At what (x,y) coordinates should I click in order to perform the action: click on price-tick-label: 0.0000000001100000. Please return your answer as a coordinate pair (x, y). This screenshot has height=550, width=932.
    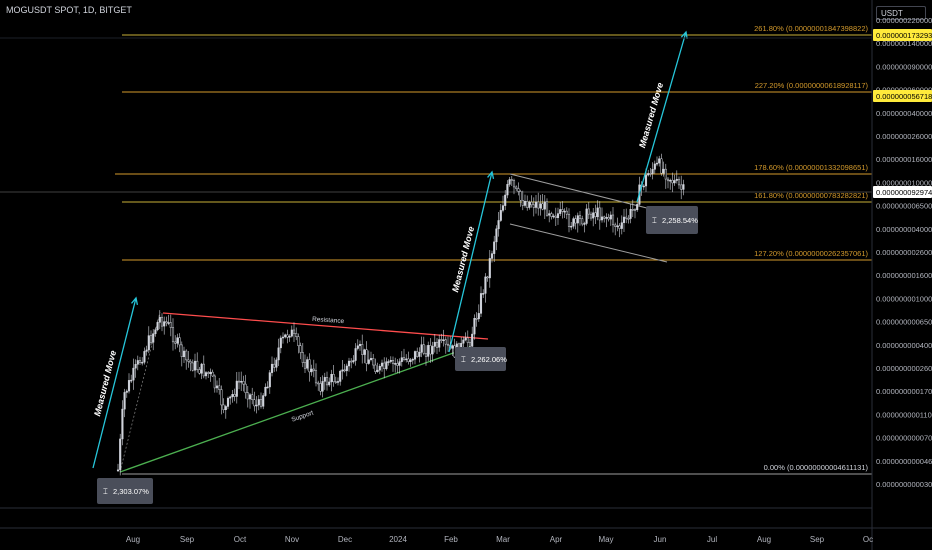
    Looking at the image, I should click on (904, 414).